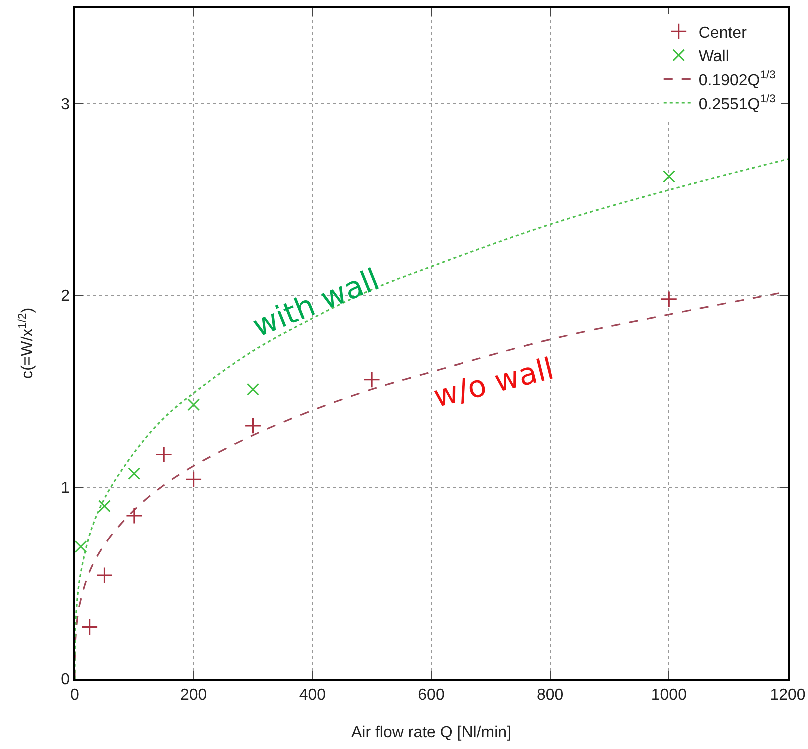 Image resolution: width=808 pixels, height=749 pixels. Describe the element at coordinates (65, 488) in the screenshot. I see `y-tick-label: 1` at that location.